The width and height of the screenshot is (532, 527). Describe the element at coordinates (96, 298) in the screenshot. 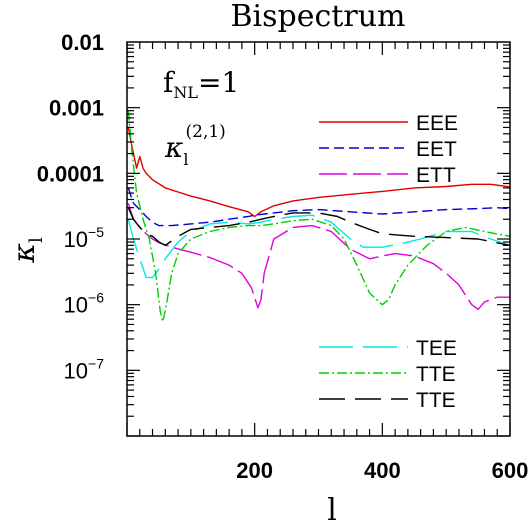

I see `y-tick-label-exp: −6` at that location.